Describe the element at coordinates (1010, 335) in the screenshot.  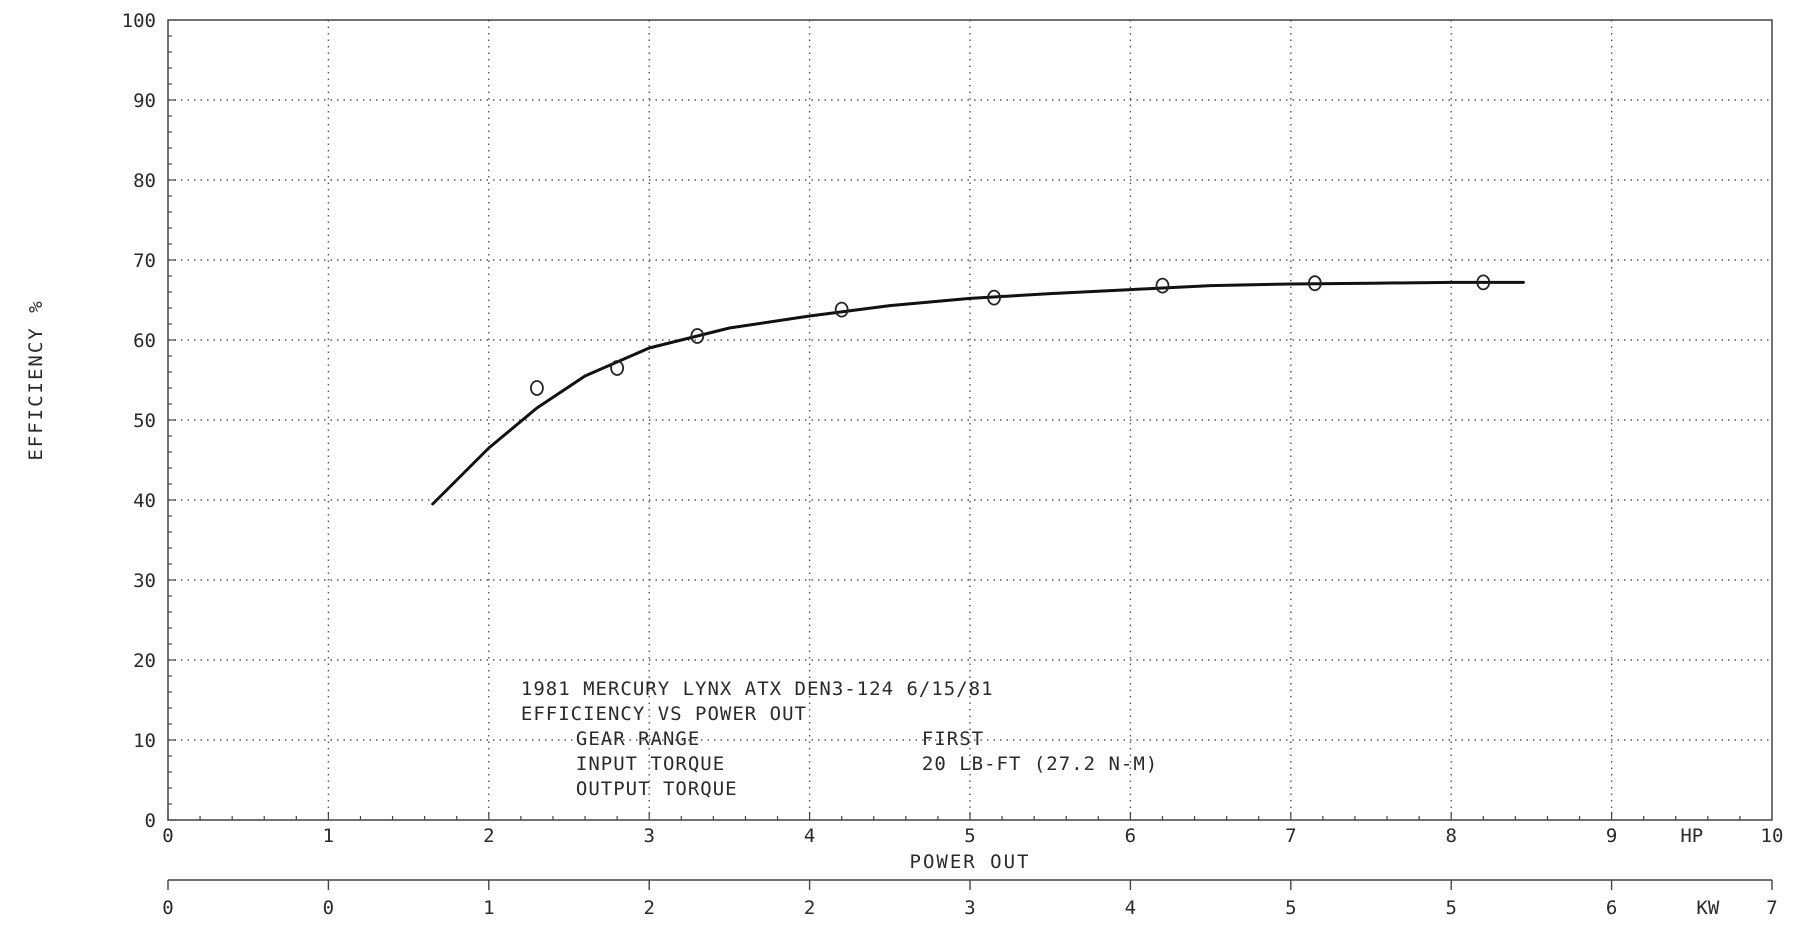
I see `point-layer` at that location.